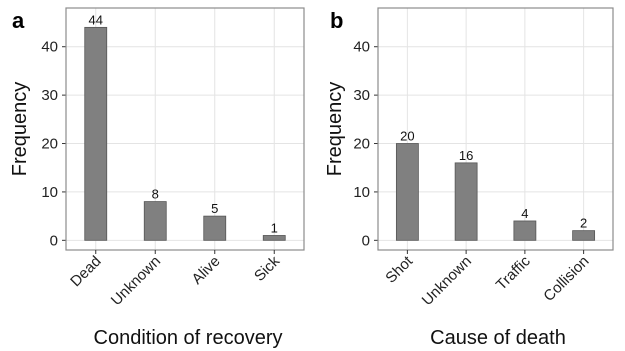 The width and height of the screenshot is (625, 351). What do you see at coordinates (155, 194) in the screenshot?
I see `data-label-unknown: 8` at bounding box center [155, 194].